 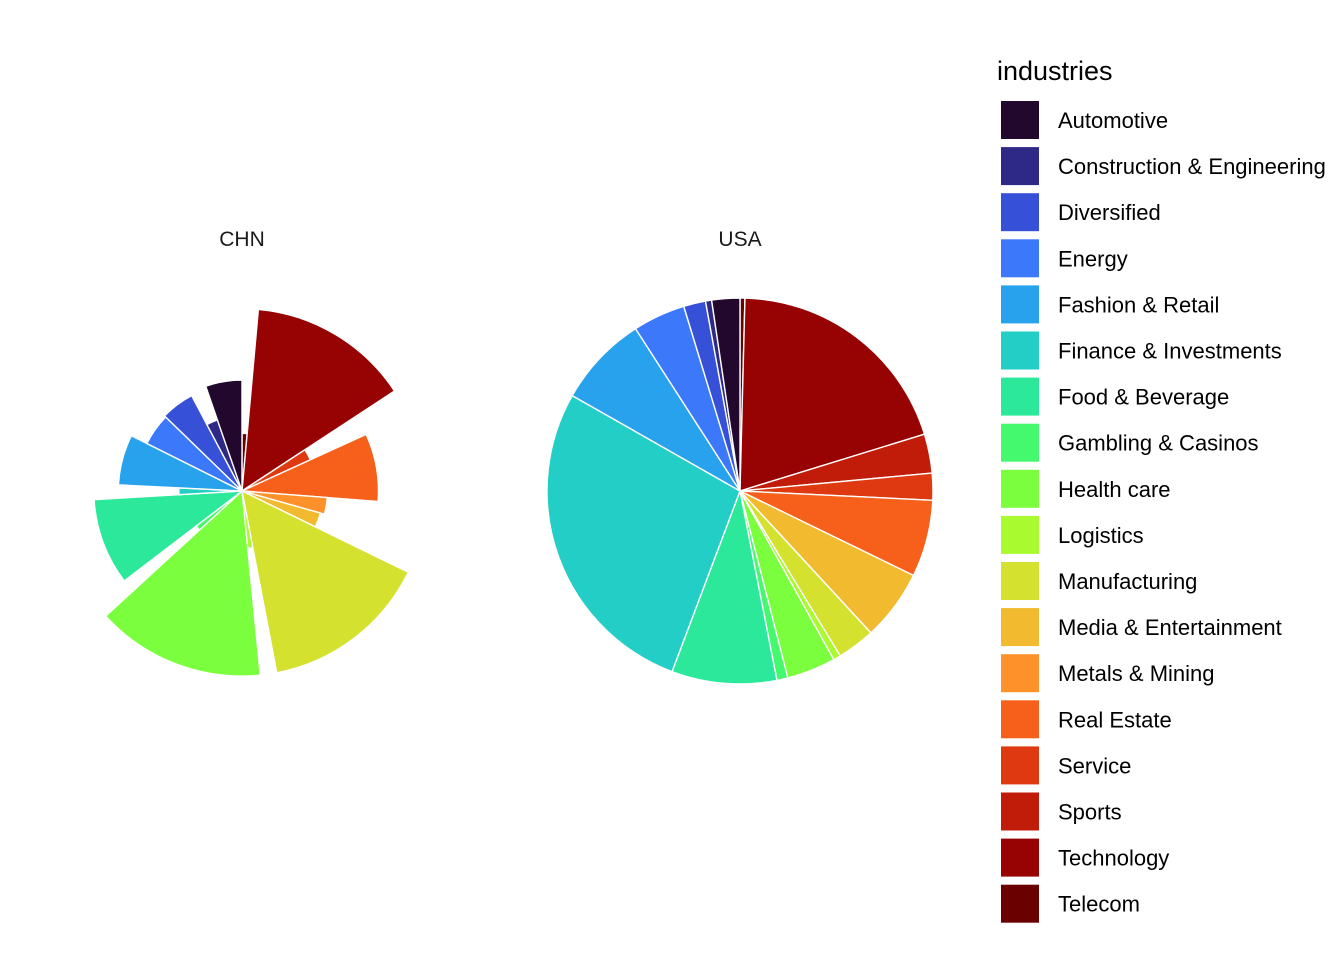 What do you see at coordinates (1170, 627) in the screenshot?
I see `legend-label: Media & Entertainment` at bounding box center [1170, 627].